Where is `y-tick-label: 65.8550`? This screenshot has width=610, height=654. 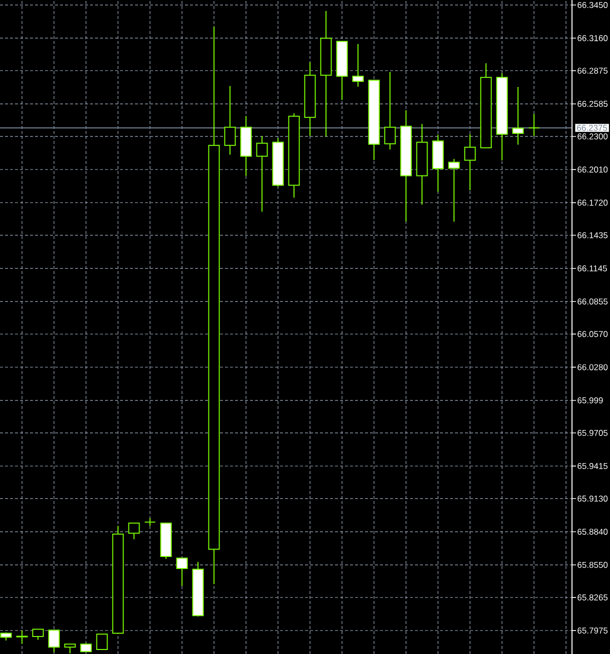
y-tick-label: 65.8550 is located at coordinates (593, 565).